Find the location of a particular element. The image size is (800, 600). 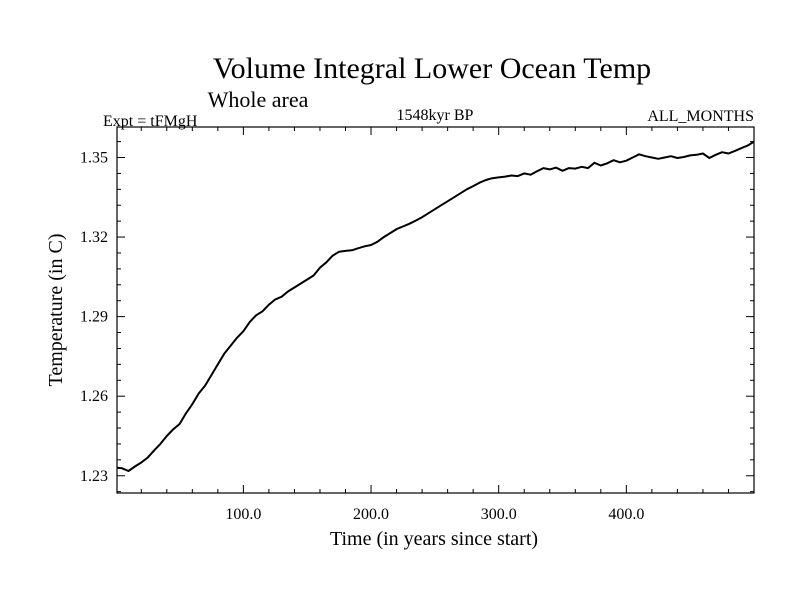

chart-title: Volume Integral Lower Ocean Temp is located at coordinates (432, 68).